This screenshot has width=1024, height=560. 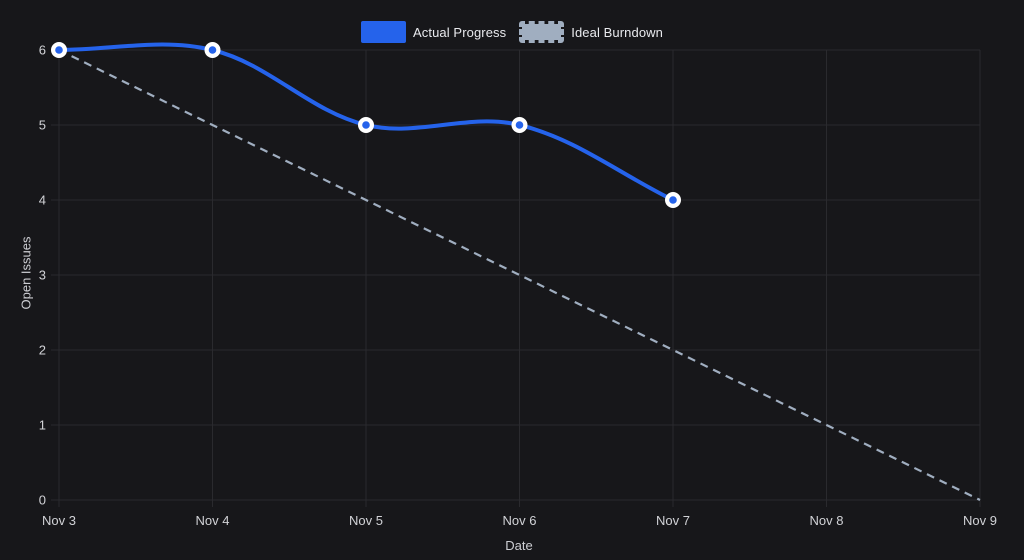 I want to click on legend-label-ideal-burndown: Ideal Burndown, so click(x=617, y=32).